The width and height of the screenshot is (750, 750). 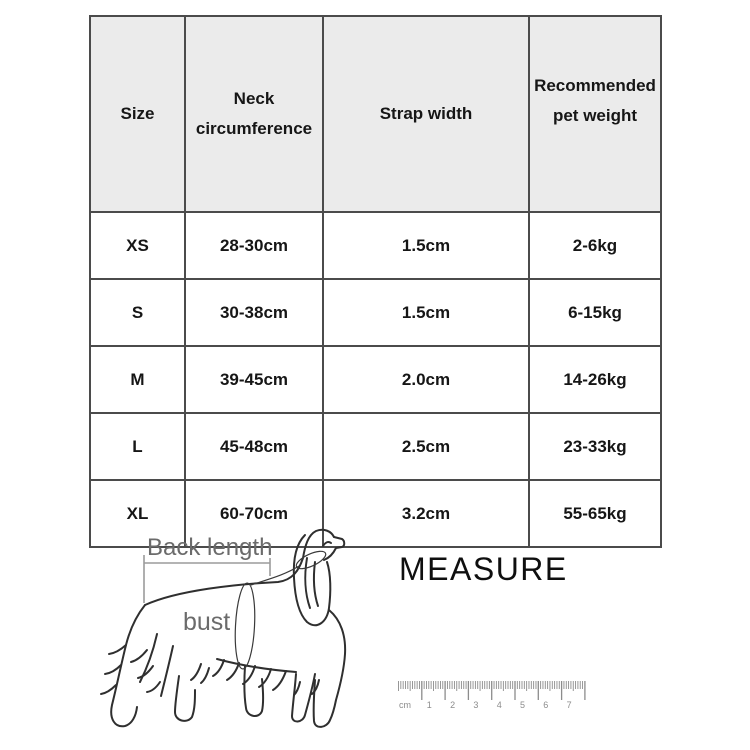 I want to click on size-cell: XL, so click(x=137, y=513).